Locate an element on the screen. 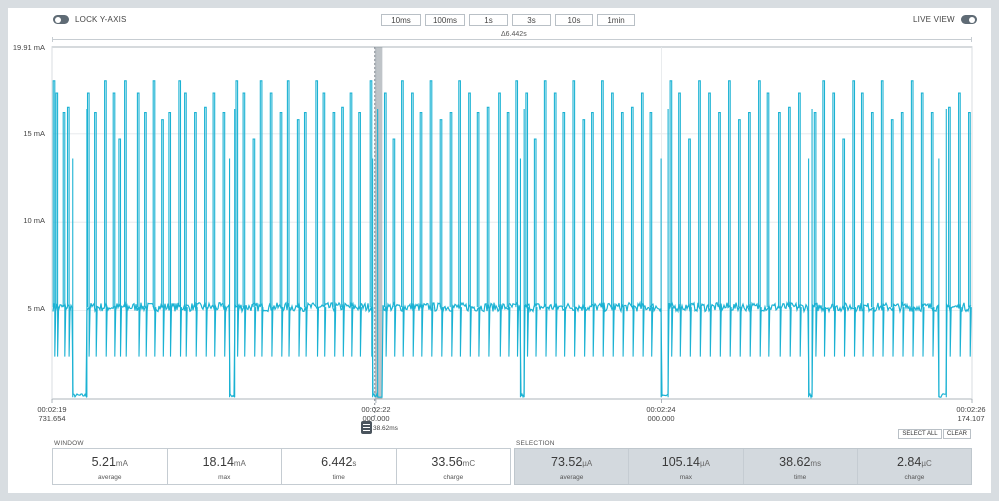 This screenshot has height=501, width=999. stat-unit: µA is located at coordinates (587, 463).